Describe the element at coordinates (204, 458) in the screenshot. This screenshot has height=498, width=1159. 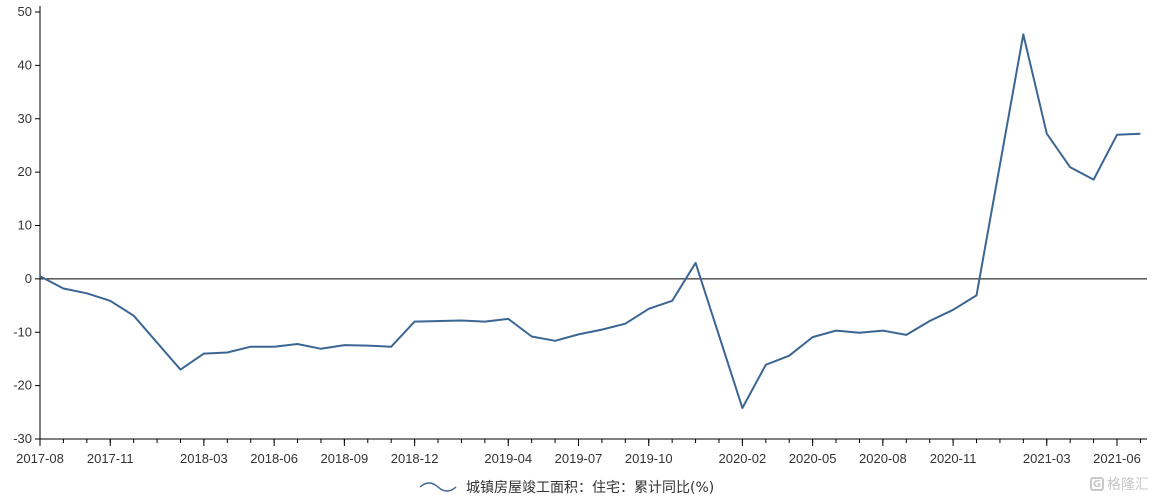
I see `x-tick-label: 2018-03` at that location.